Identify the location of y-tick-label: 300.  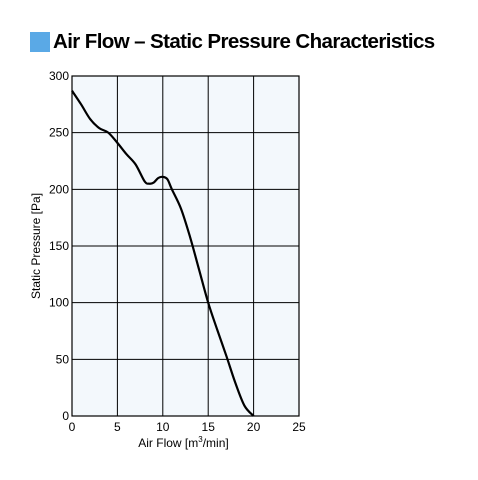
(59, 76).